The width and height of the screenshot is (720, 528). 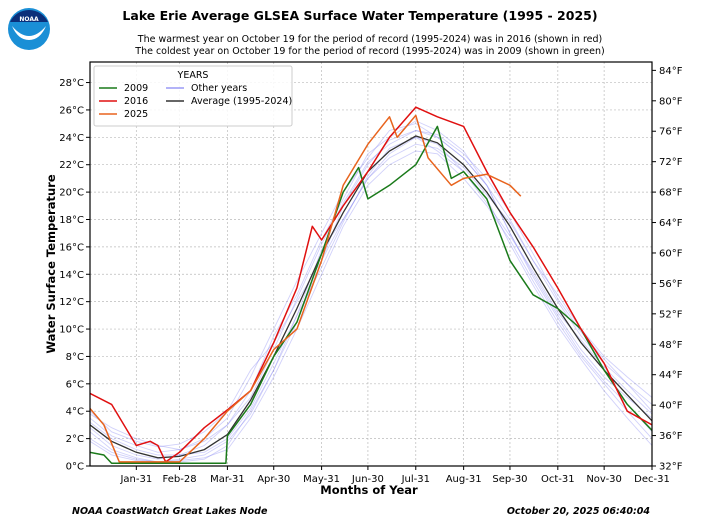 I want to click on y-tick-label-fahrenheit: 72°F, so click(x=671, y=162).